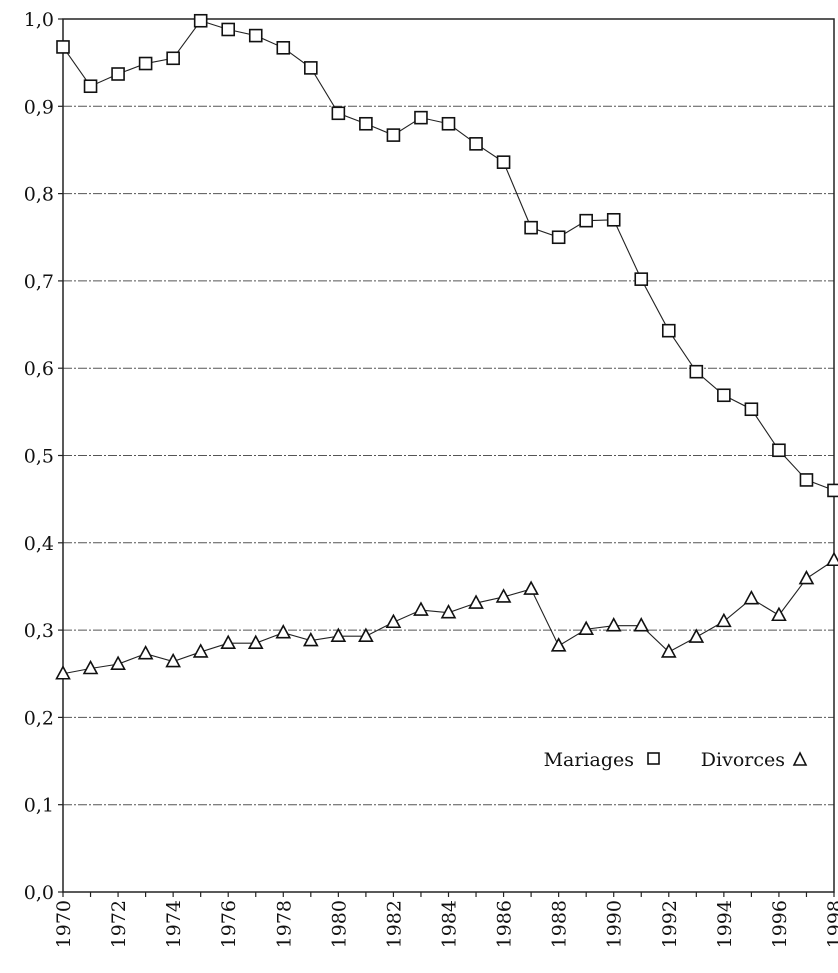  I want to click on y-tick-label: 0,8, so click(39, 195).